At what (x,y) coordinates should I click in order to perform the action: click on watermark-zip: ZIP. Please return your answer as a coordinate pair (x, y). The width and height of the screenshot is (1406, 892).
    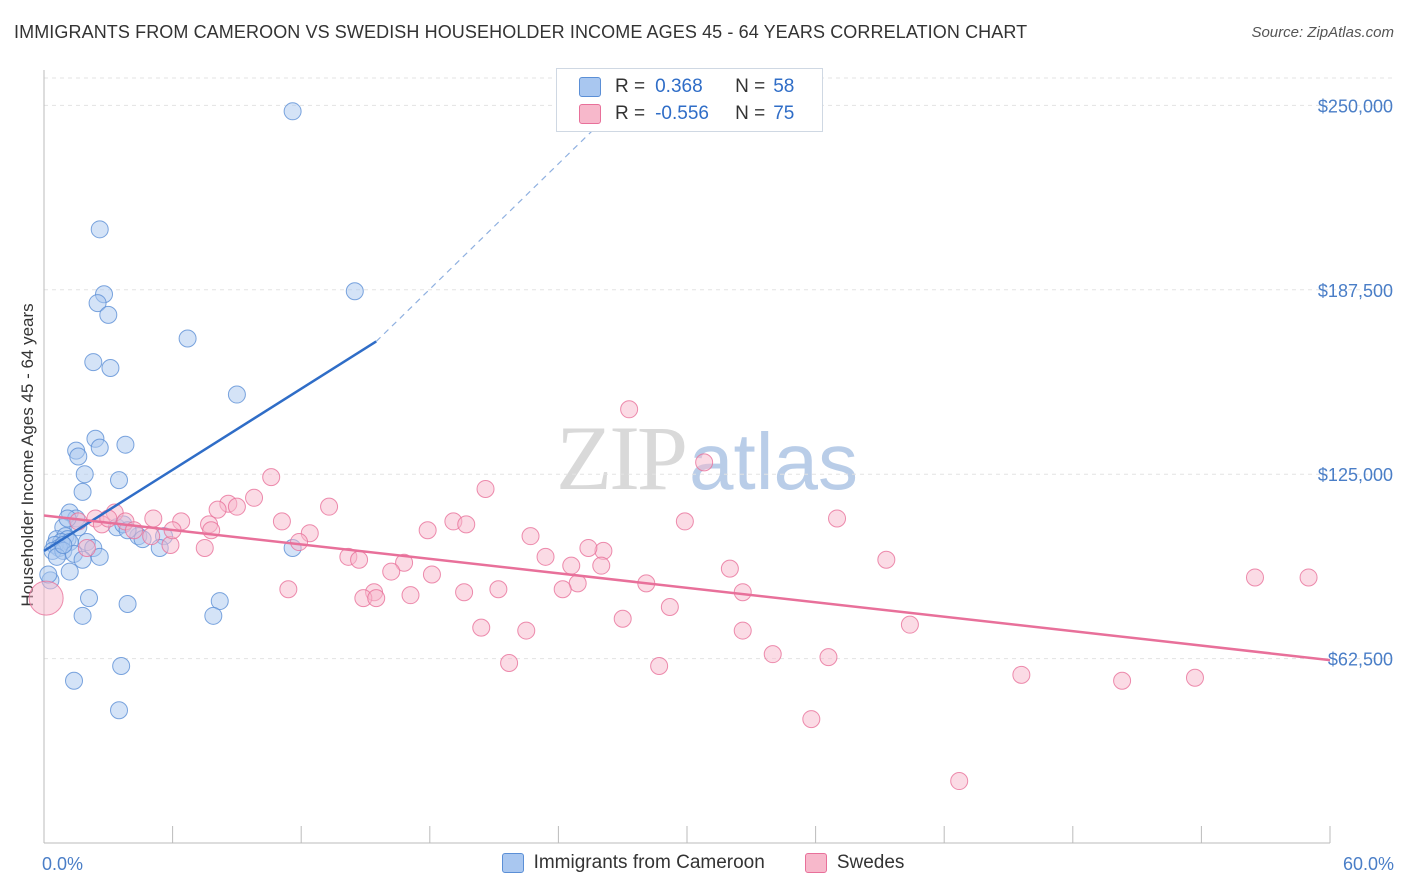
    Looking at the image, I should click on (622, 458).